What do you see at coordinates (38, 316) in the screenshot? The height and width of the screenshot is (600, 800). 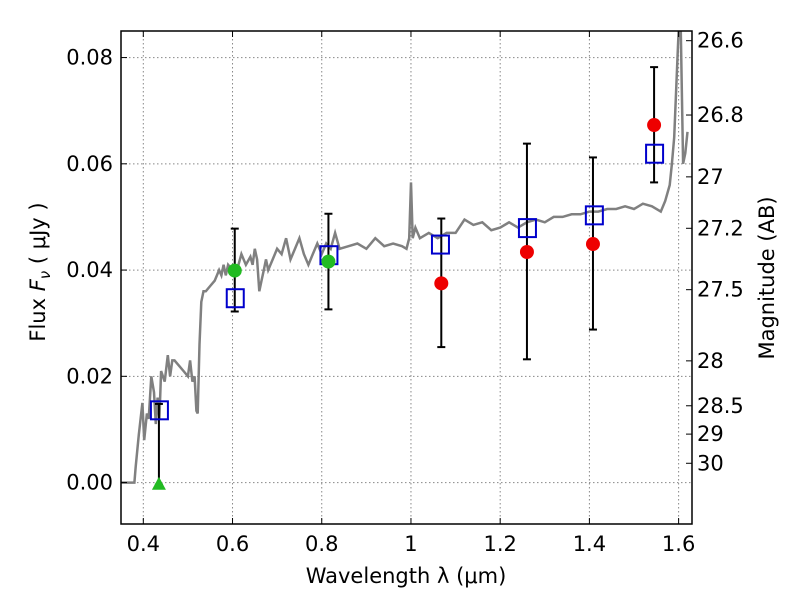 I see `y-axis-label-prefix: Flux` at bounding box center [38, 316].